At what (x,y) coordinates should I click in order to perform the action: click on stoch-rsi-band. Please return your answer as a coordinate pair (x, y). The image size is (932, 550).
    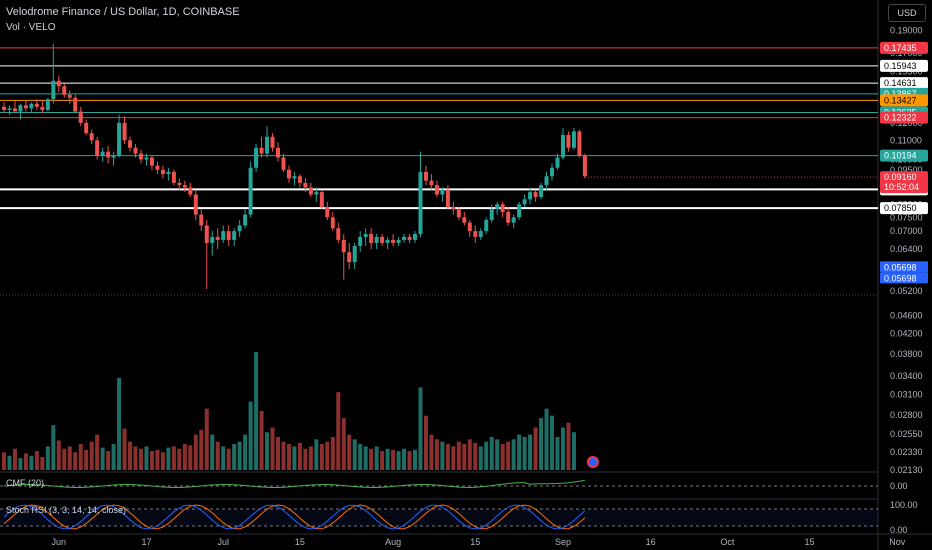
    Looking at the image, I should click on (439, 517).